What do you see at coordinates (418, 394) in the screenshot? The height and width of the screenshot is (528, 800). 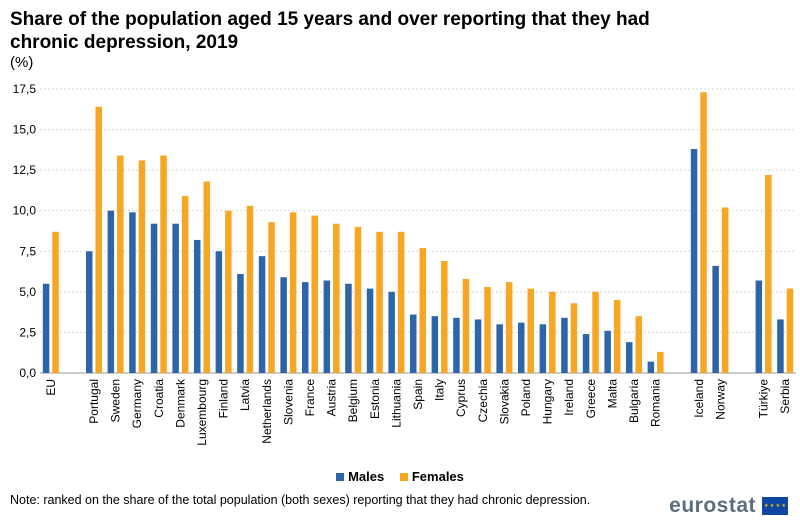 I see `x-tick-label: Spain` at bounding box center [418, 394].